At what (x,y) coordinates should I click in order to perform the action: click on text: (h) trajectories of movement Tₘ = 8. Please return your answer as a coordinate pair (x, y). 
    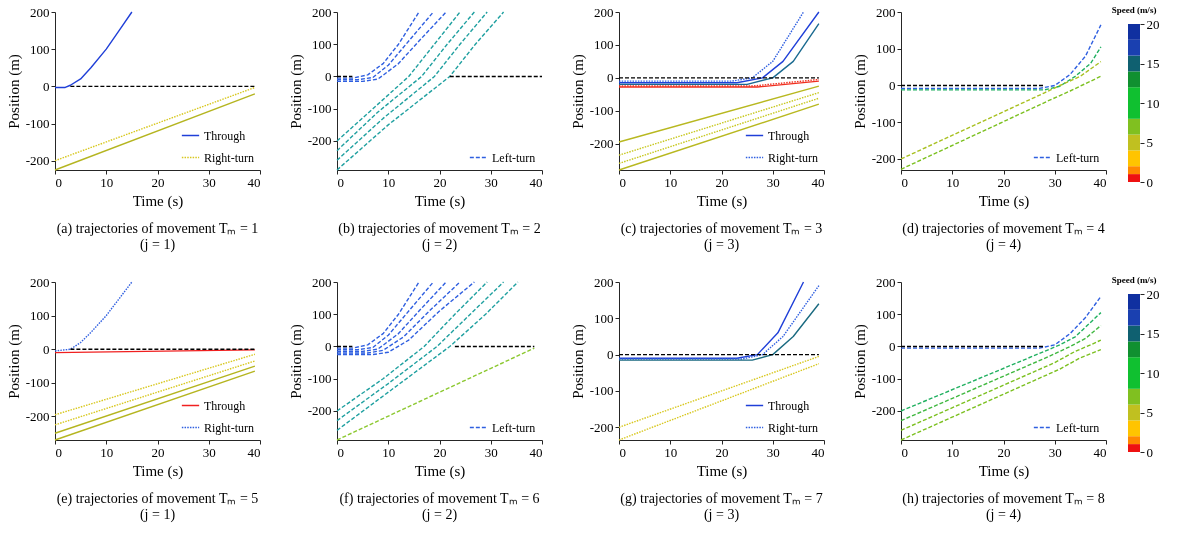
    Looking at the image, I should click on (1003, 499).